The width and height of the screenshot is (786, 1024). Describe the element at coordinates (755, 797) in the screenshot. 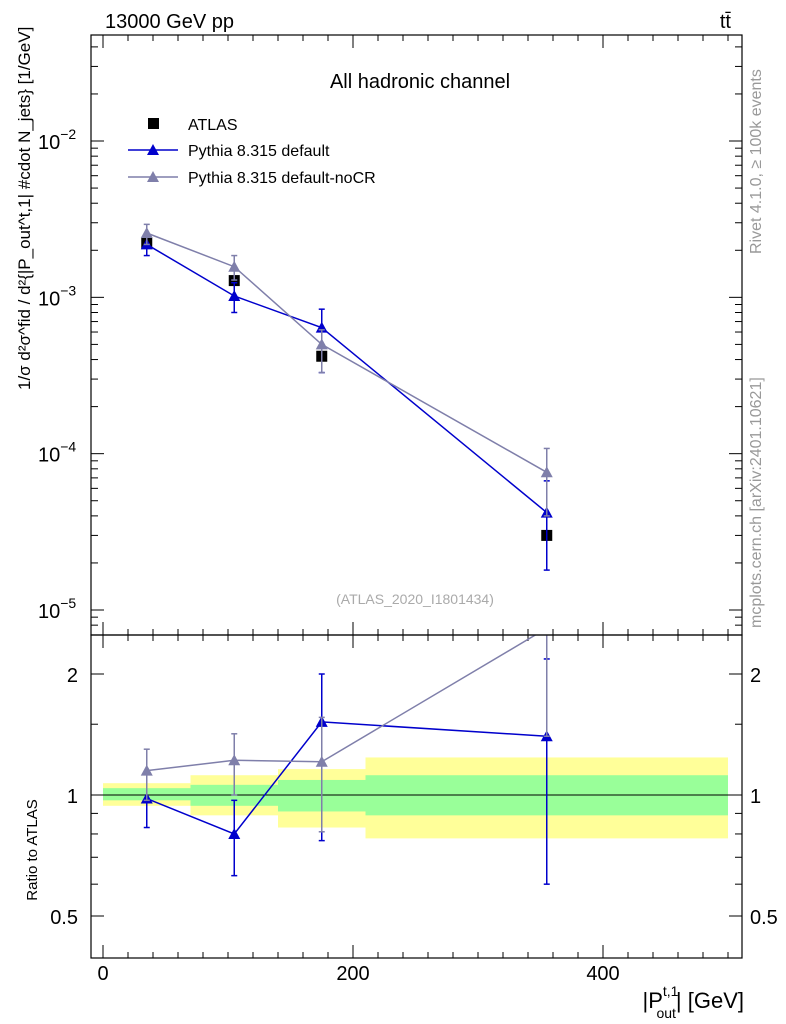

I see `ratio-y-tick-label-right: 1` at that location.